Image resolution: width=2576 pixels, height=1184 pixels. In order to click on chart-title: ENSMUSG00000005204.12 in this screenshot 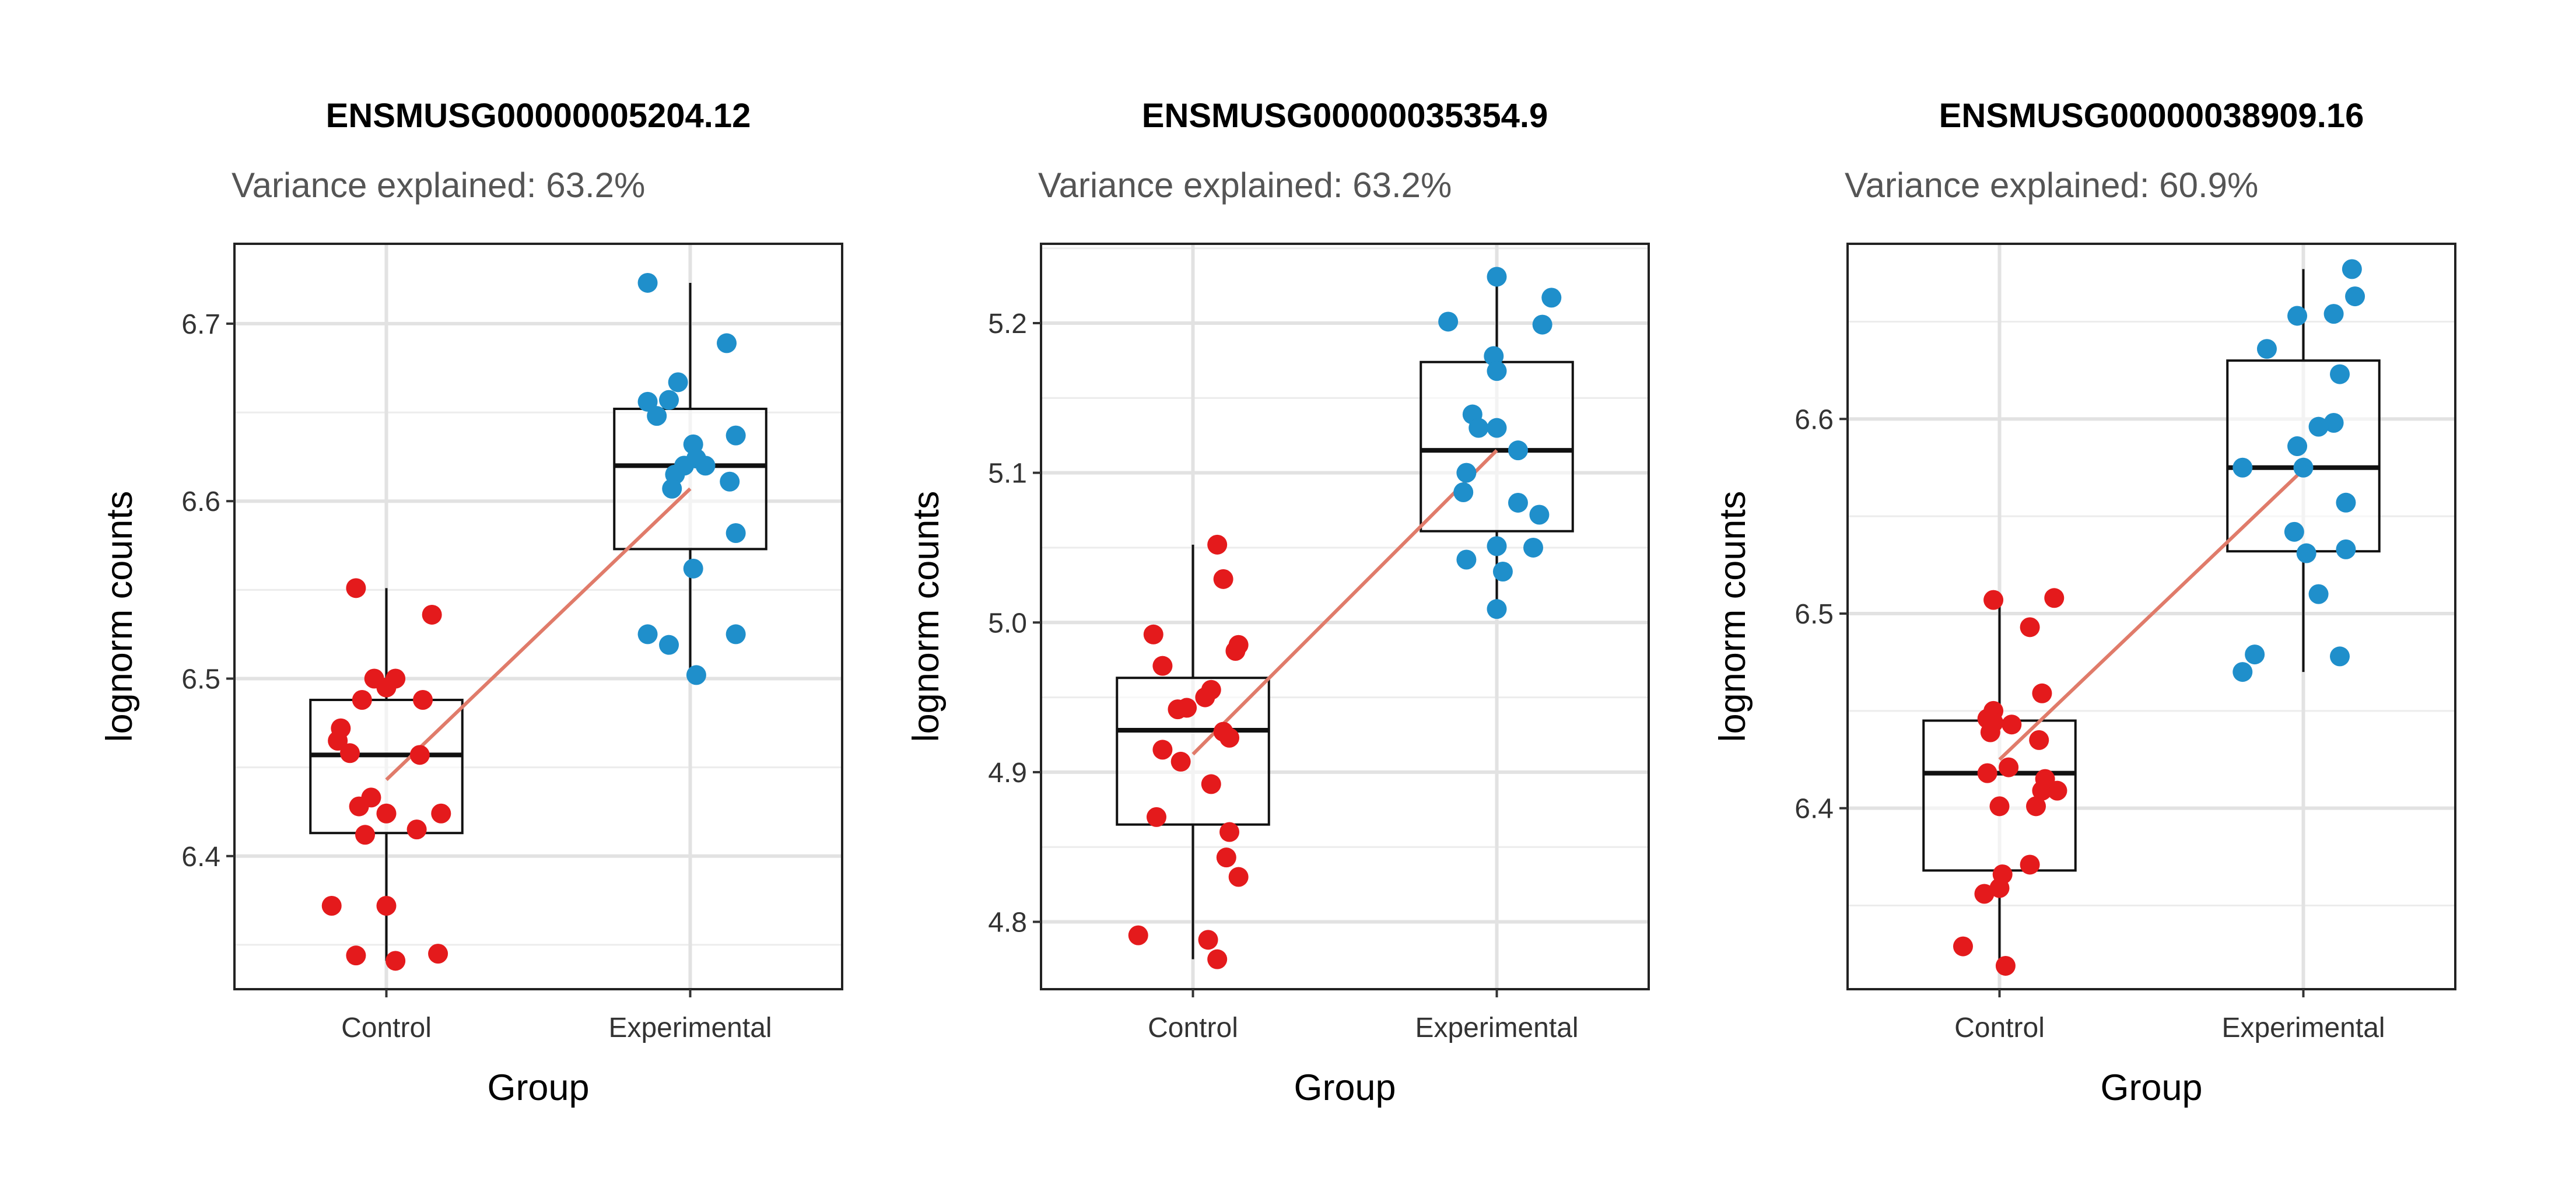, I will do `click(538, 116)`.